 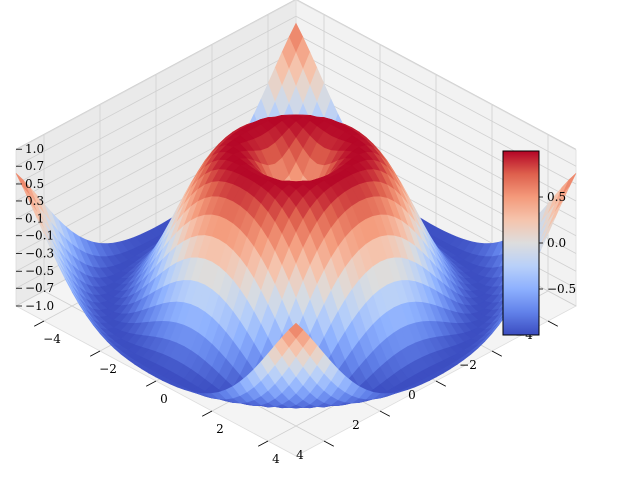 I want to click on z-tick-label: −0.7, so click(x=39, y=288).